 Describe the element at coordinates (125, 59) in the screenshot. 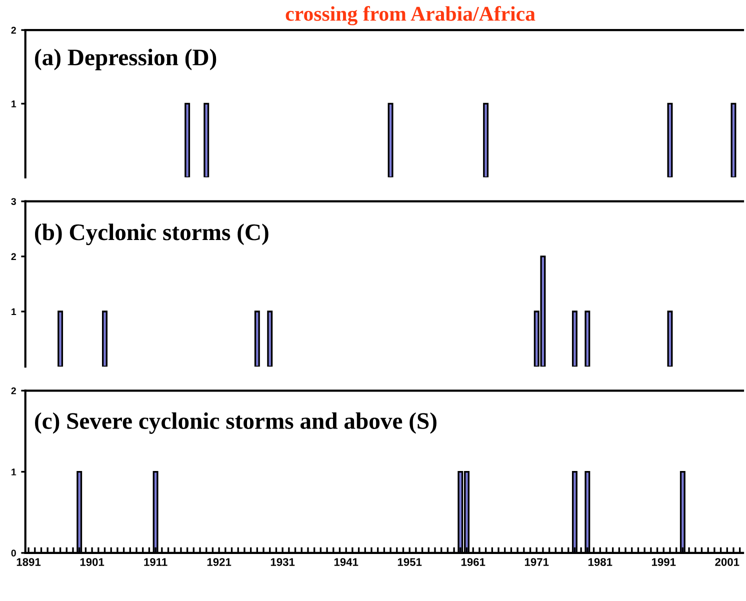

I see `text: (a) Depression (D)` at that location.